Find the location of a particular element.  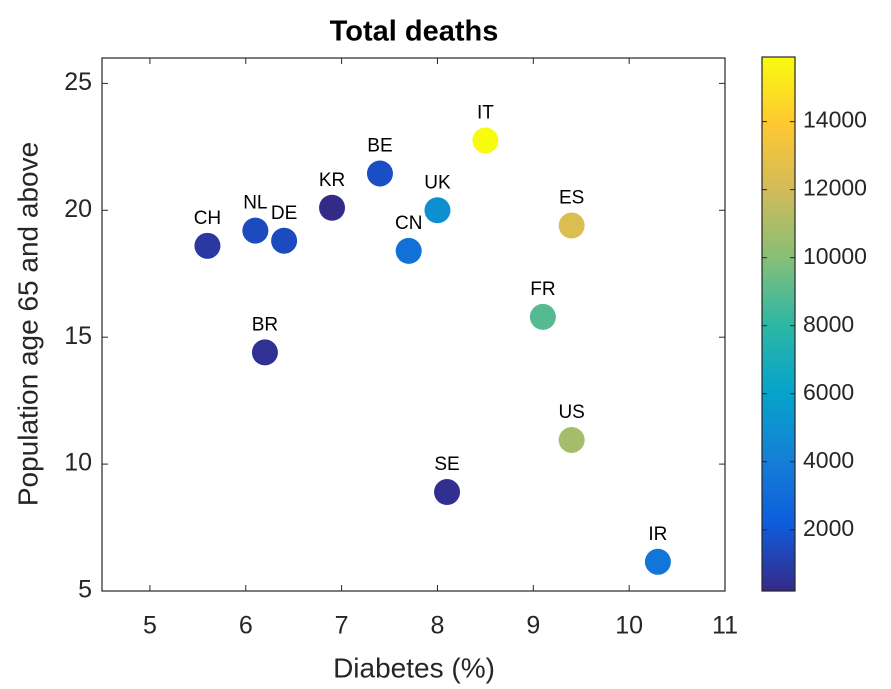

x-axis-label: Diabetes (%) is located at coordinates (414, 667).